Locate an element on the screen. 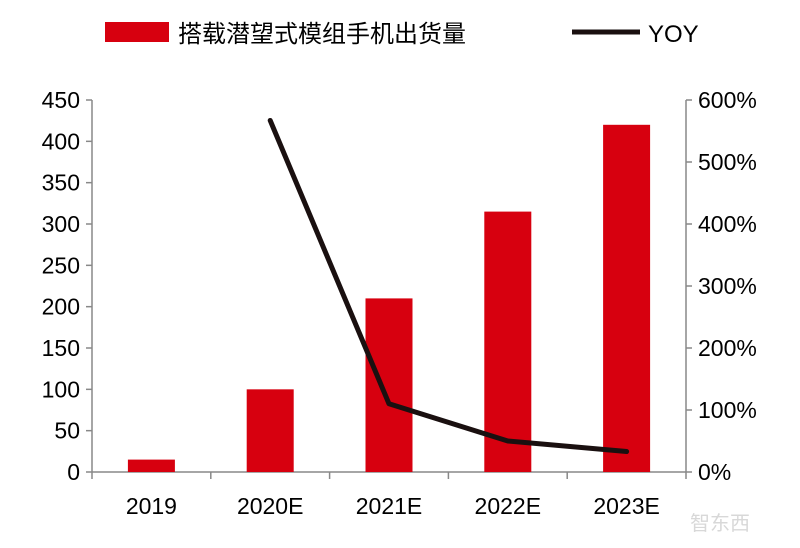  bar-2021E is located at coordinates (389, 385).